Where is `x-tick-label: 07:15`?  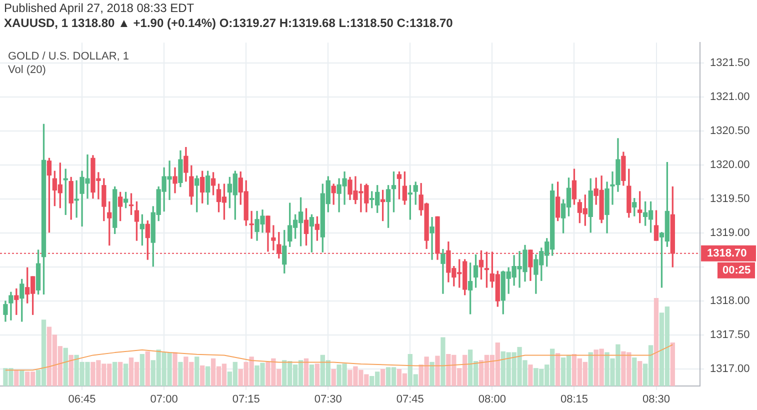 x-tick-label: 07:15 is located at coordinates (246, 400).